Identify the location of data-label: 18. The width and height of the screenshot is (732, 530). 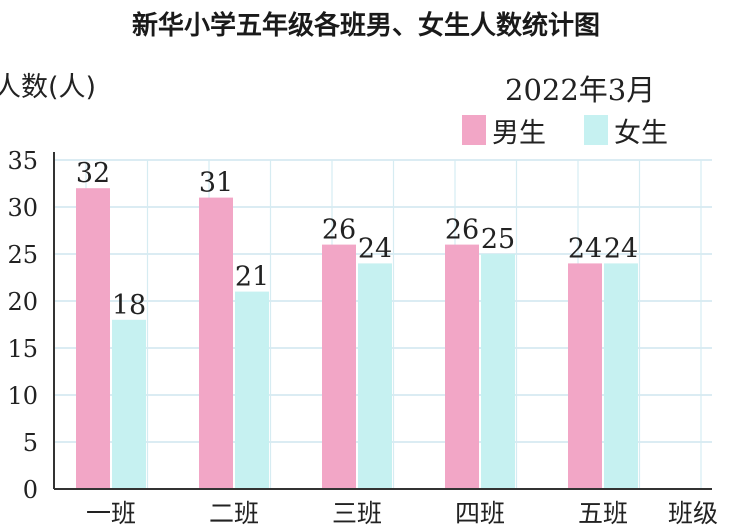
(129, 305).